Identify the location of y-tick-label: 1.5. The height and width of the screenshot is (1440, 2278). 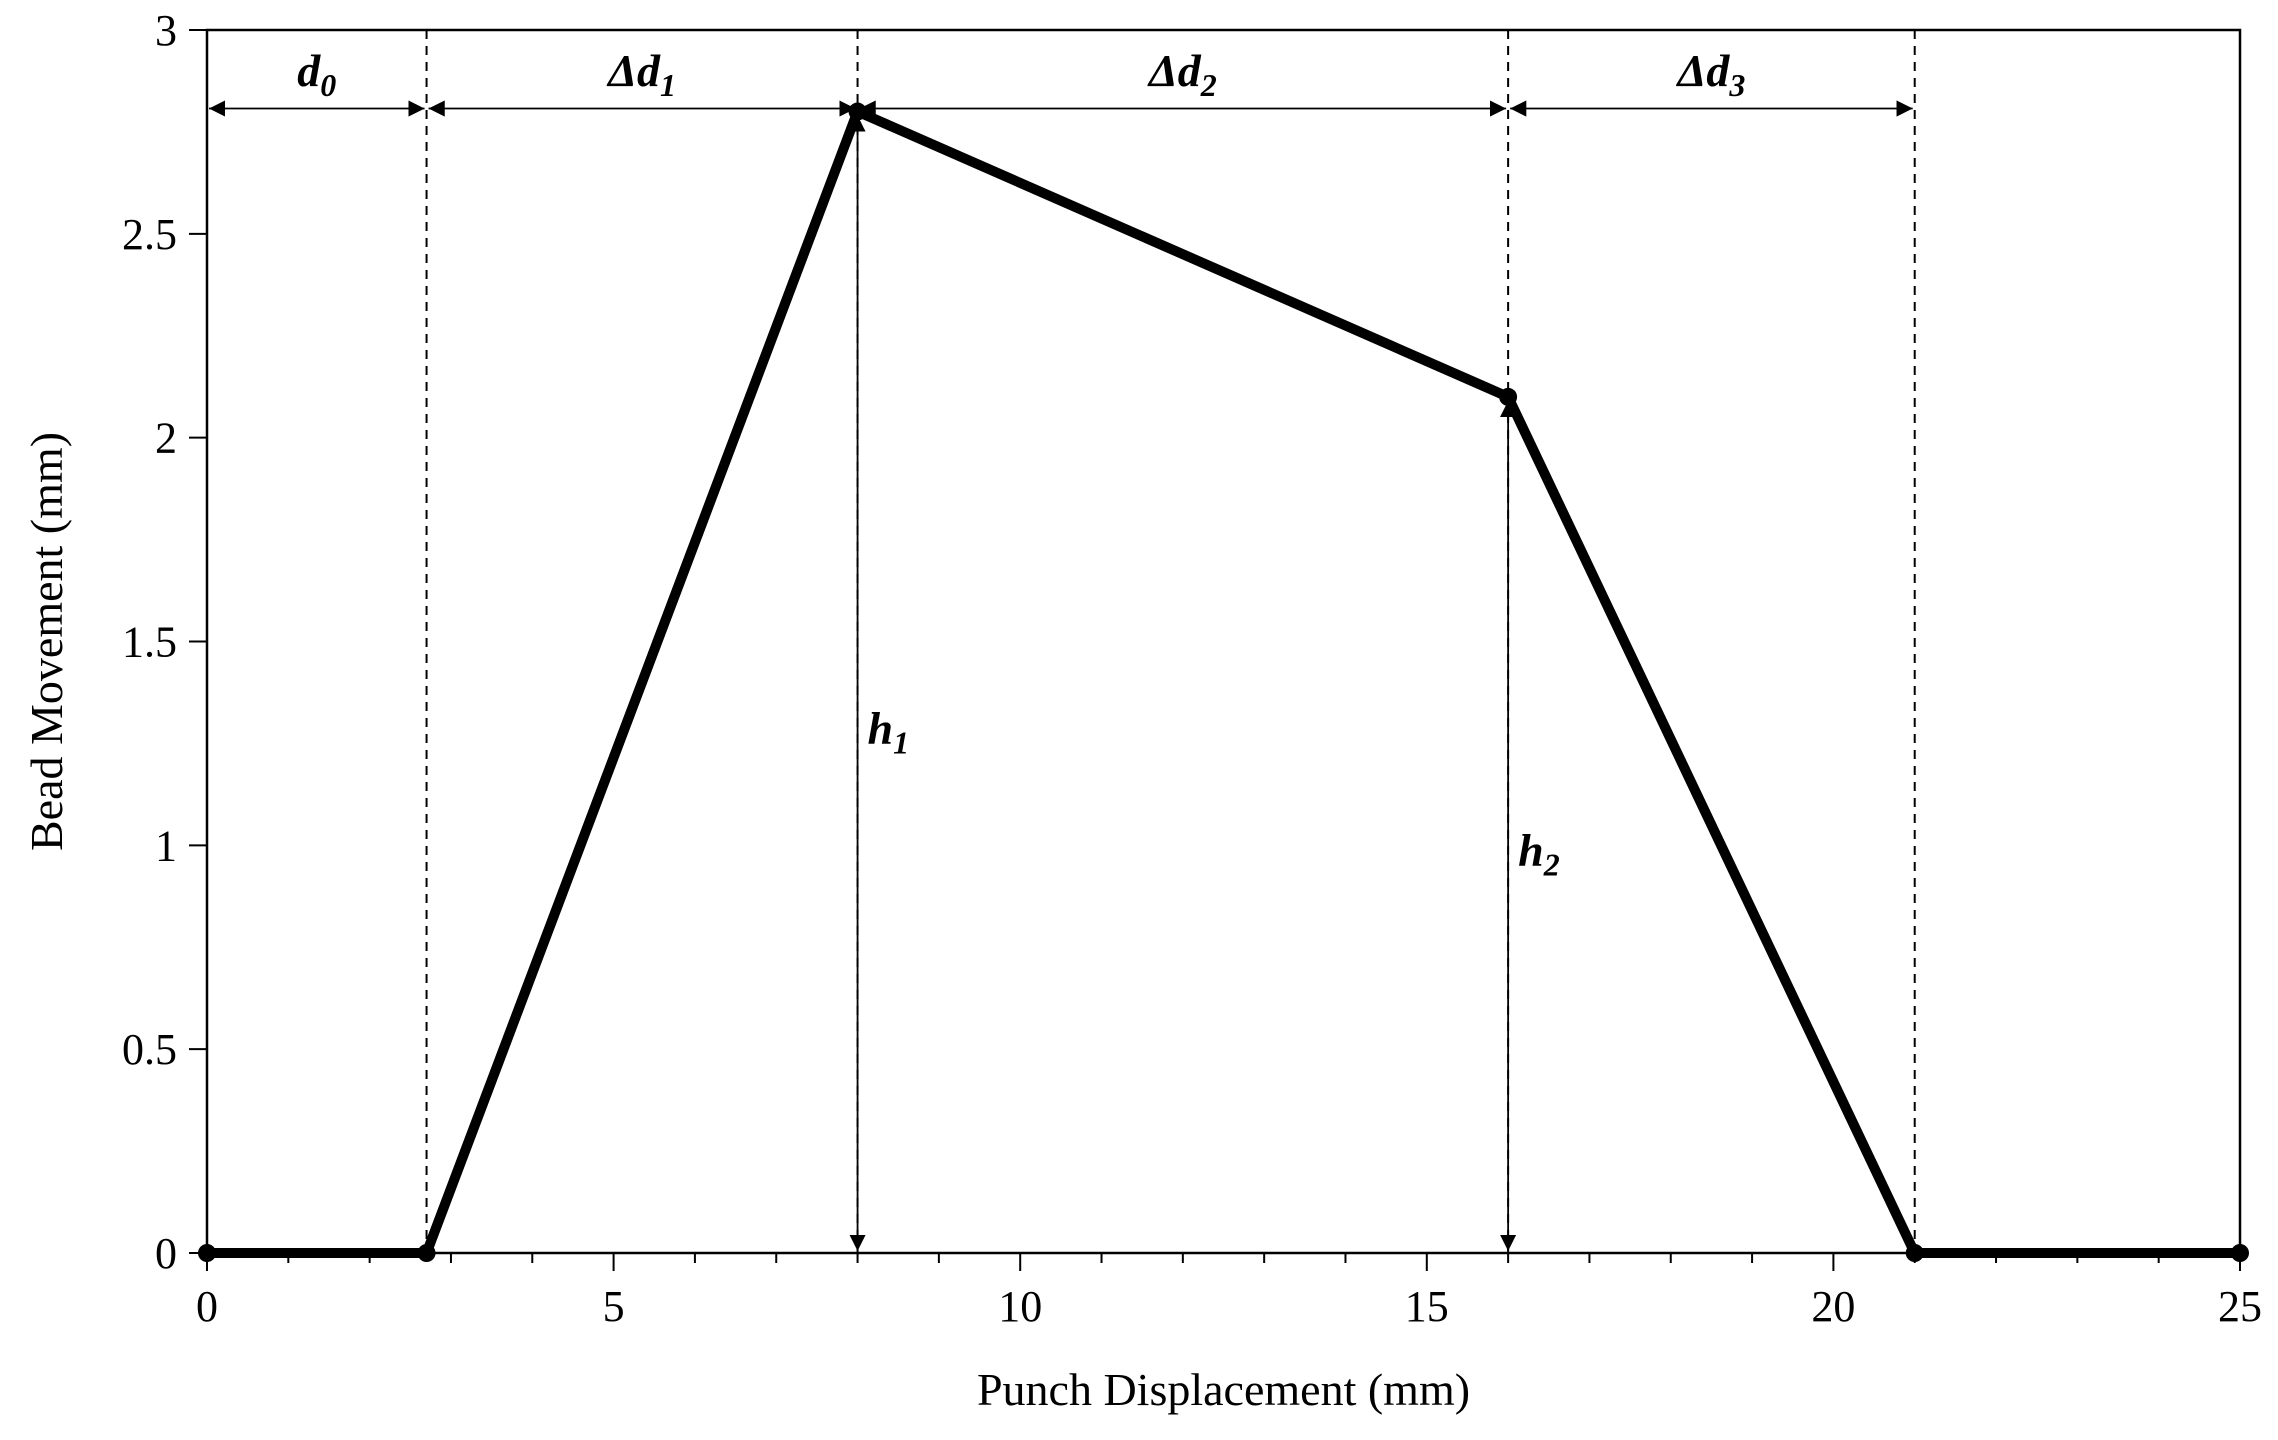
(149, 642).